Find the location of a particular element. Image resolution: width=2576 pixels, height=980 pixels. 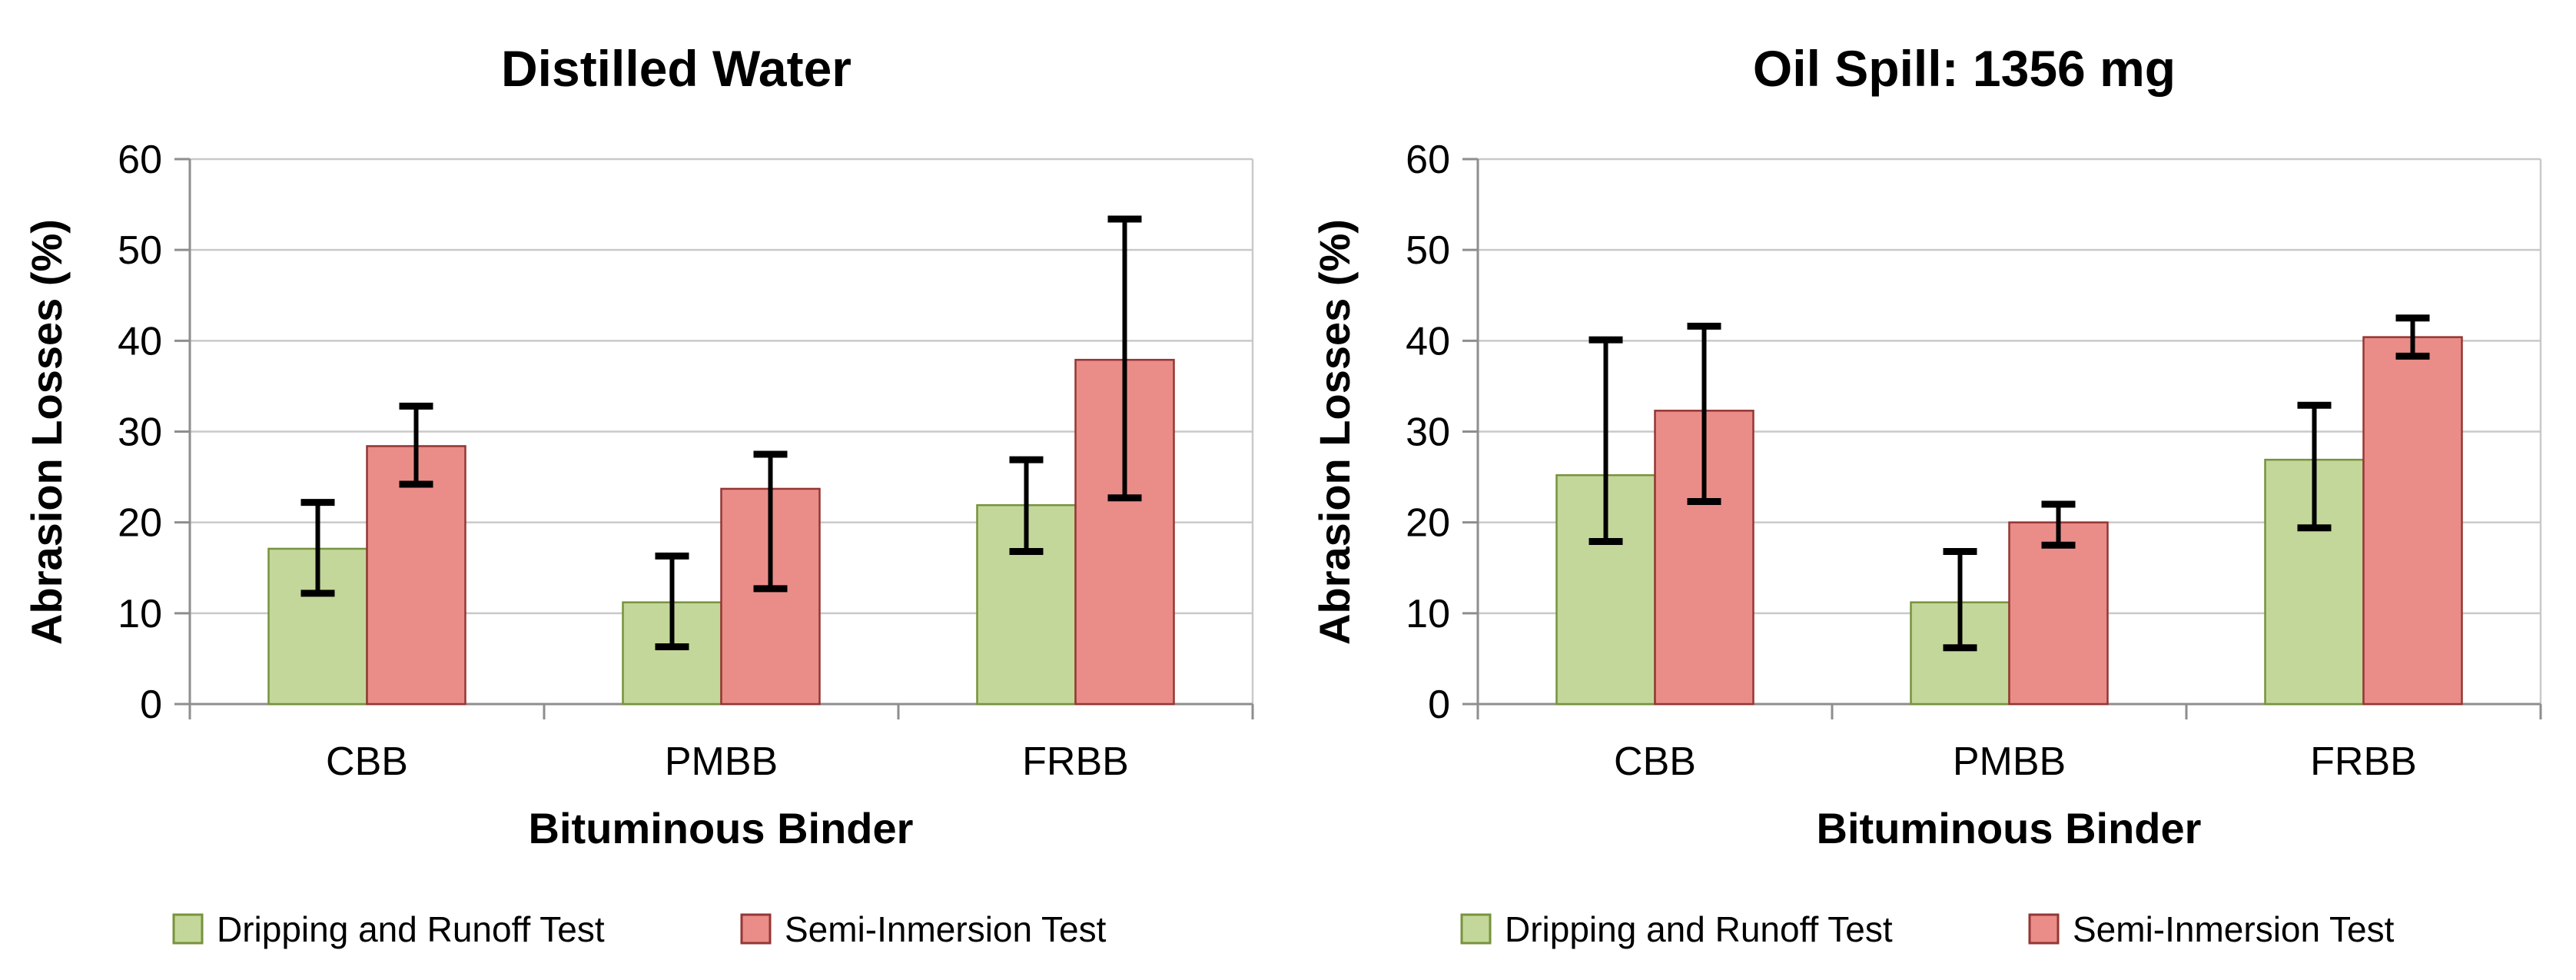

chart-title: Oil Spill: 1356 mg is located at coordinates (1965, 68).